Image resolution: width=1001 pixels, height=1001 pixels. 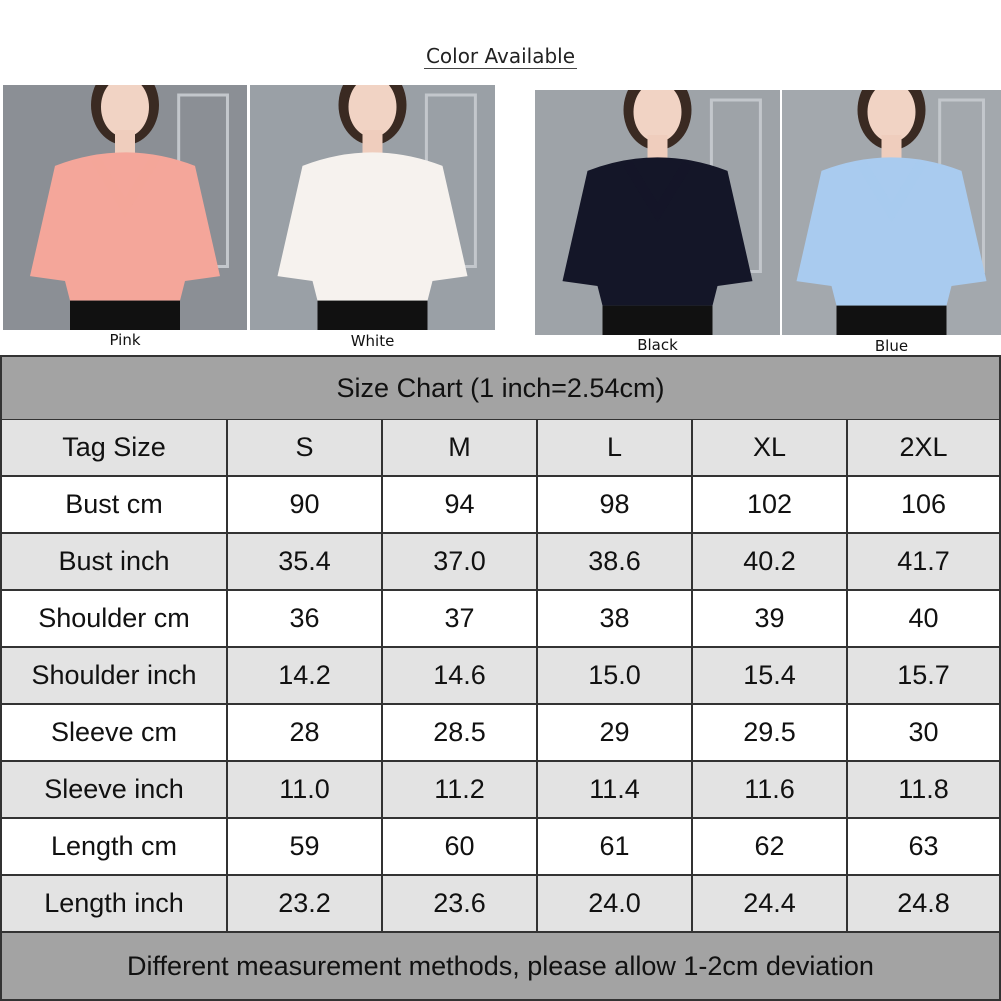 I want to click on table-cell: 15.7, so click(x=924, y=676).